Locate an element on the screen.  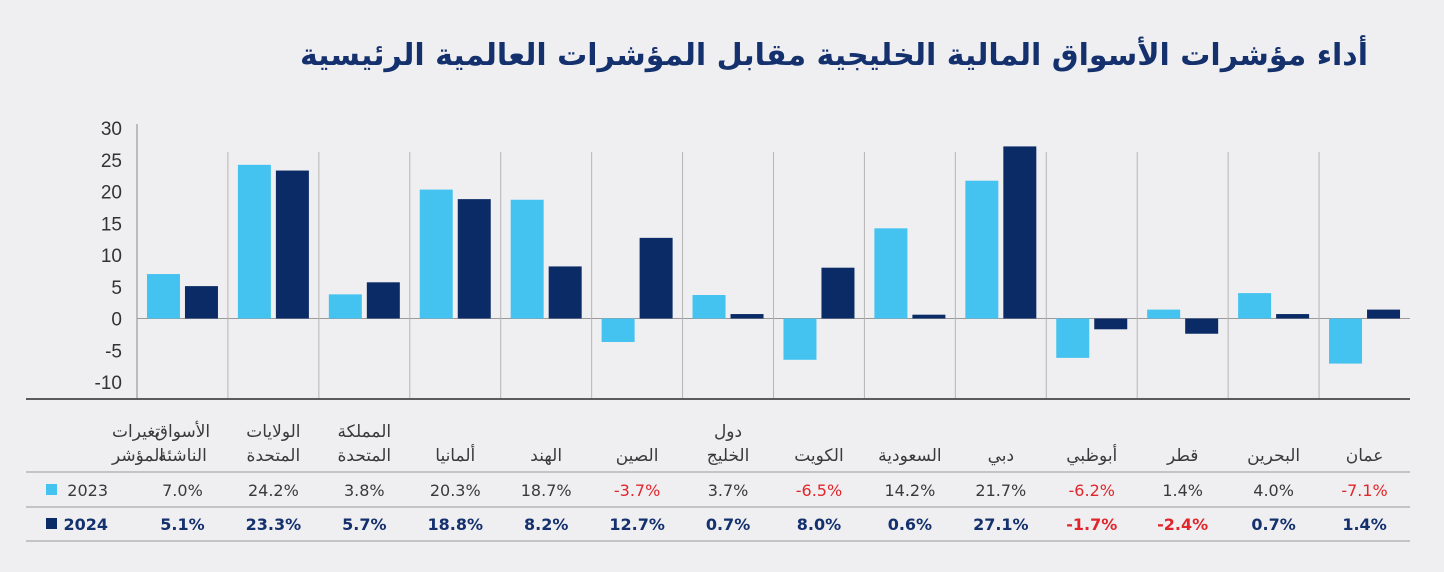
value-label-2023: 24.2% is located at coordinates (273, 490).